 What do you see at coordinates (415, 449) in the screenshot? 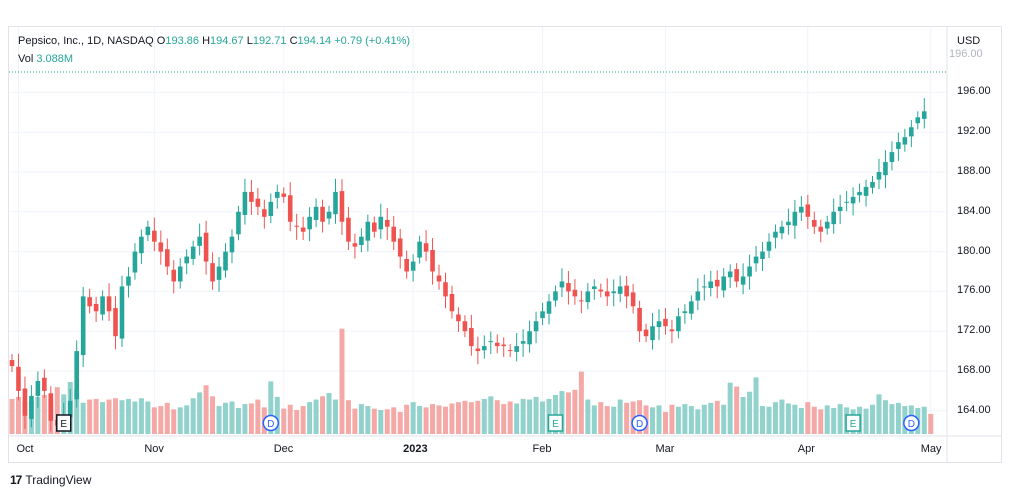
I see `time-tick-label: 2023` at bounding box center [415, 449].